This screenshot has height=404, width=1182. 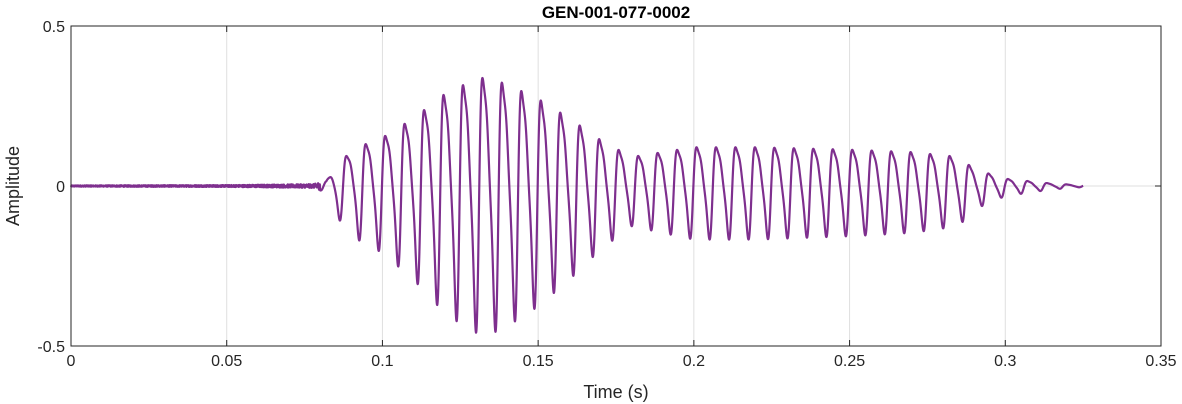 I want to click on x-tick-label: 0.15, so click(x=538, y=361).